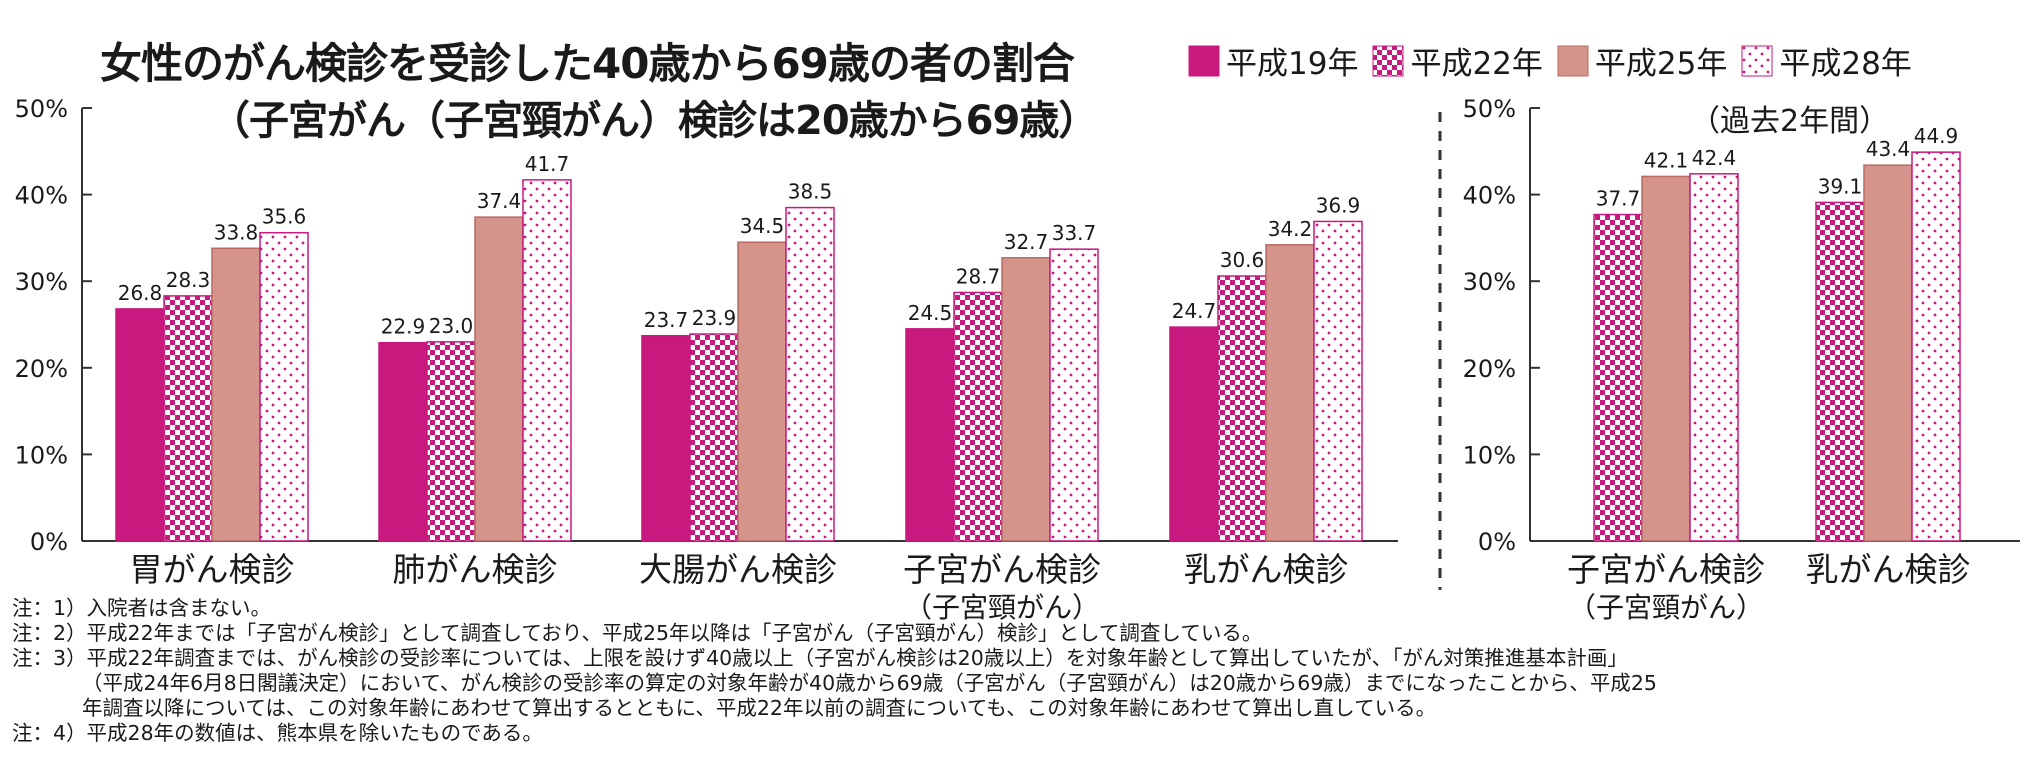  What do you see at coordinates (41, 455) in the screenshot?
I see `main-y-tick-label: 10%` at bounding box center [41, 455].